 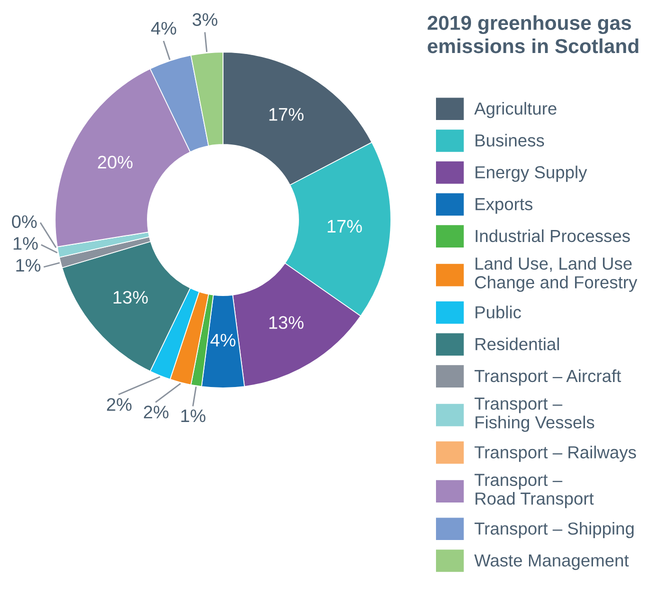 What do you see at coordinates (553, 235) in the screenshot?
I see `legend-label: Industrial Processes` at bounding box center [553, 235].